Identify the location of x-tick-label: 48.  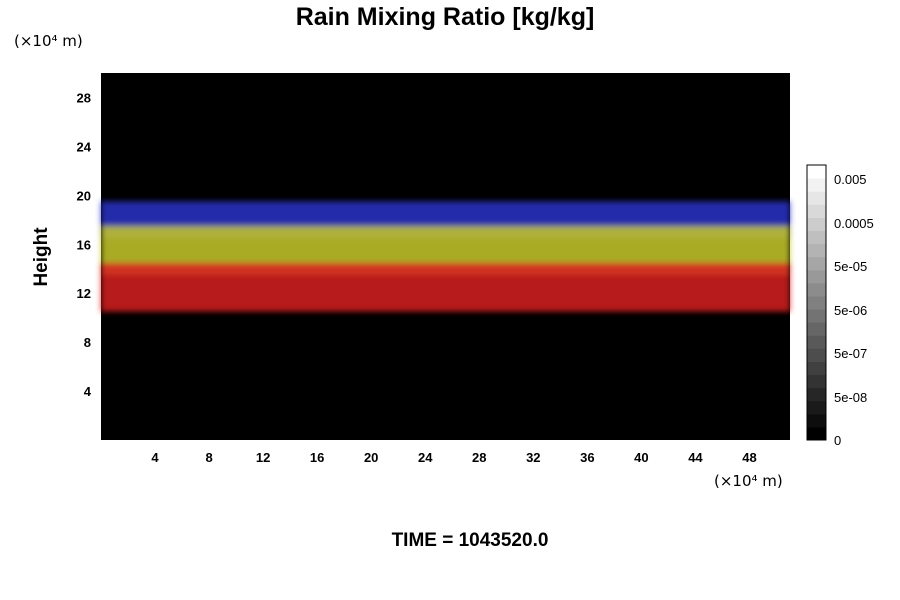
(749, 457).